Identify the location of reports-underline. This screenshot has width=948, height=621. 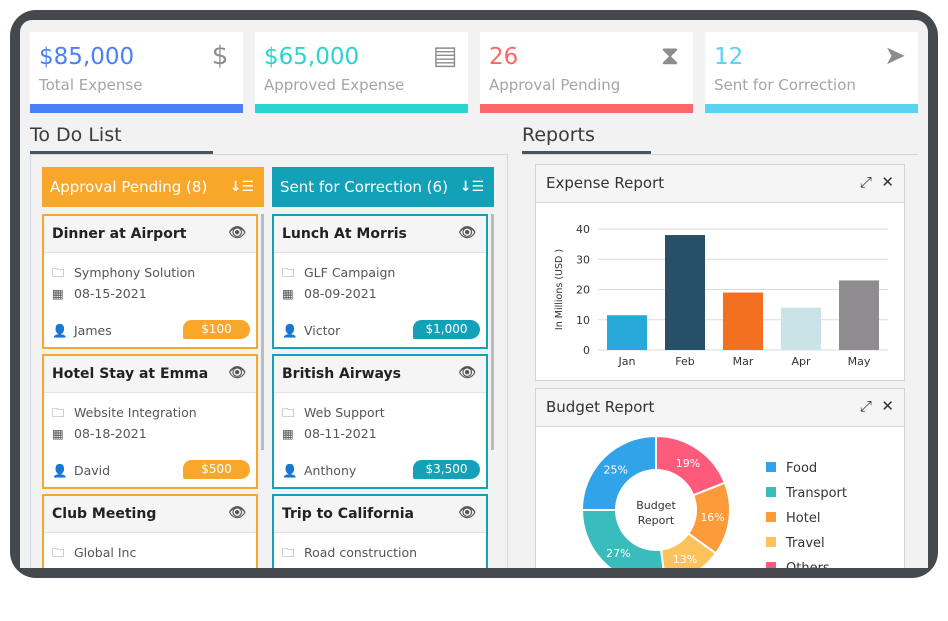
(586, 153).